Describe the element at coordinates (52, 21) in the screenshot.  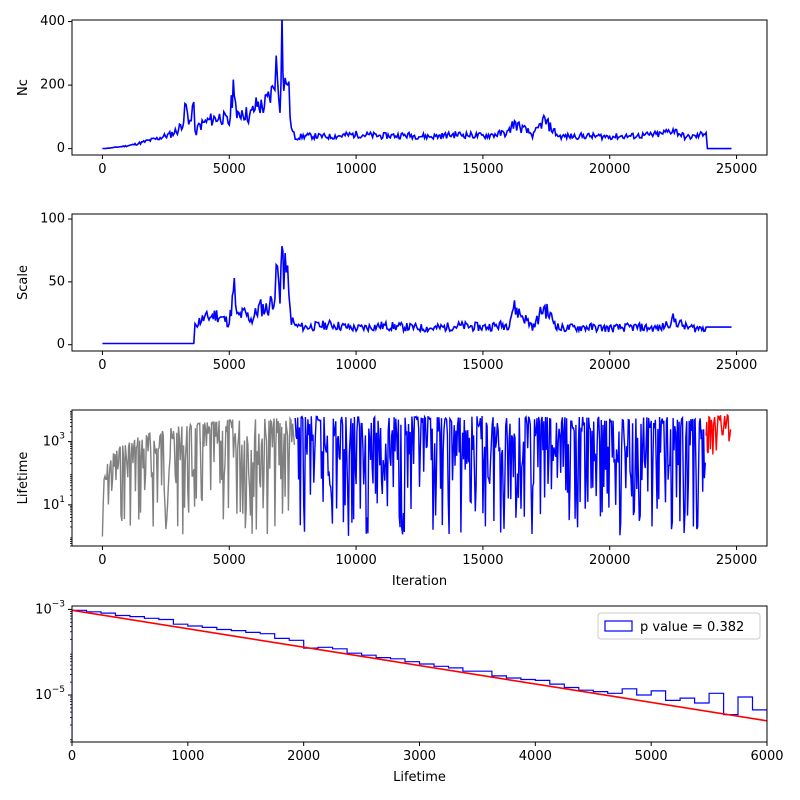
I see `y-tick-label: 400` at that location.